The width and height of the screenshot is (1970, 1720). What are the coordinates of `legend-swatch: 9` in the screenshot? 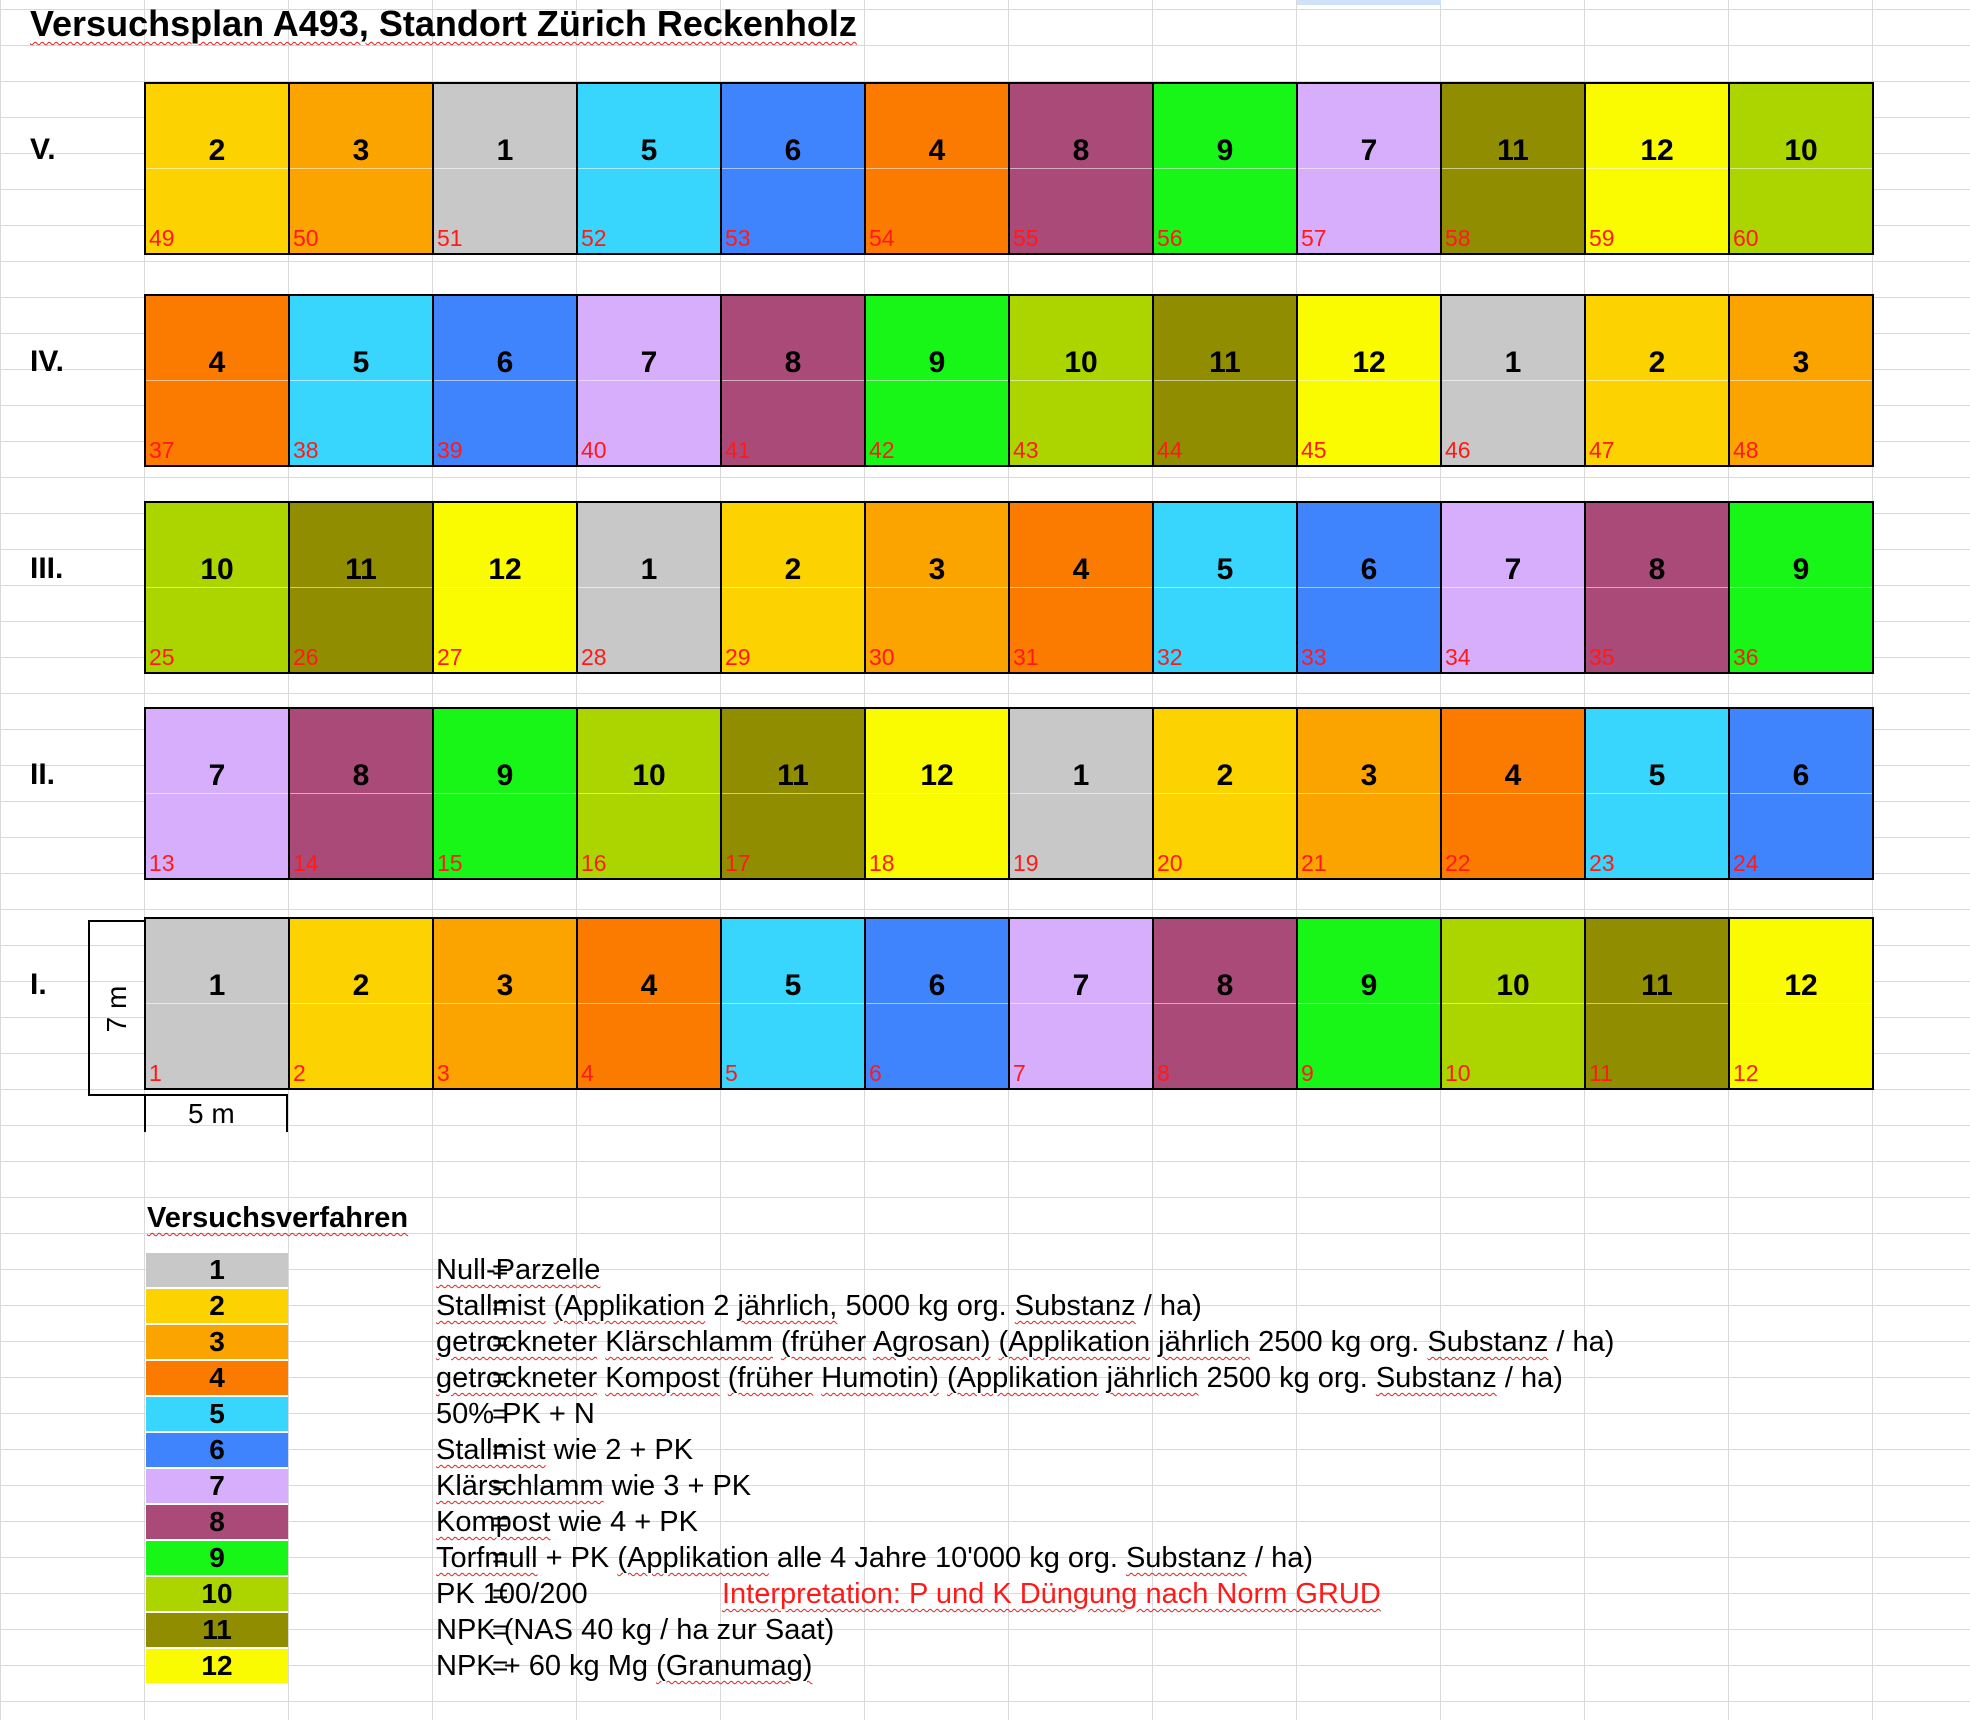 It's located at (217, 1558).